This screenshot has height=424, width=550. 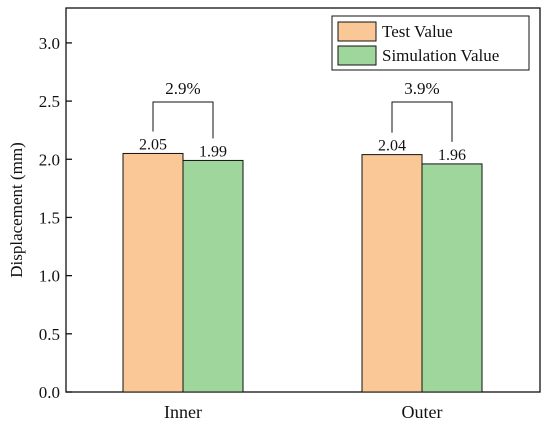 I want to click on y-tick-label: 2.5, so click(x=49, y=101).